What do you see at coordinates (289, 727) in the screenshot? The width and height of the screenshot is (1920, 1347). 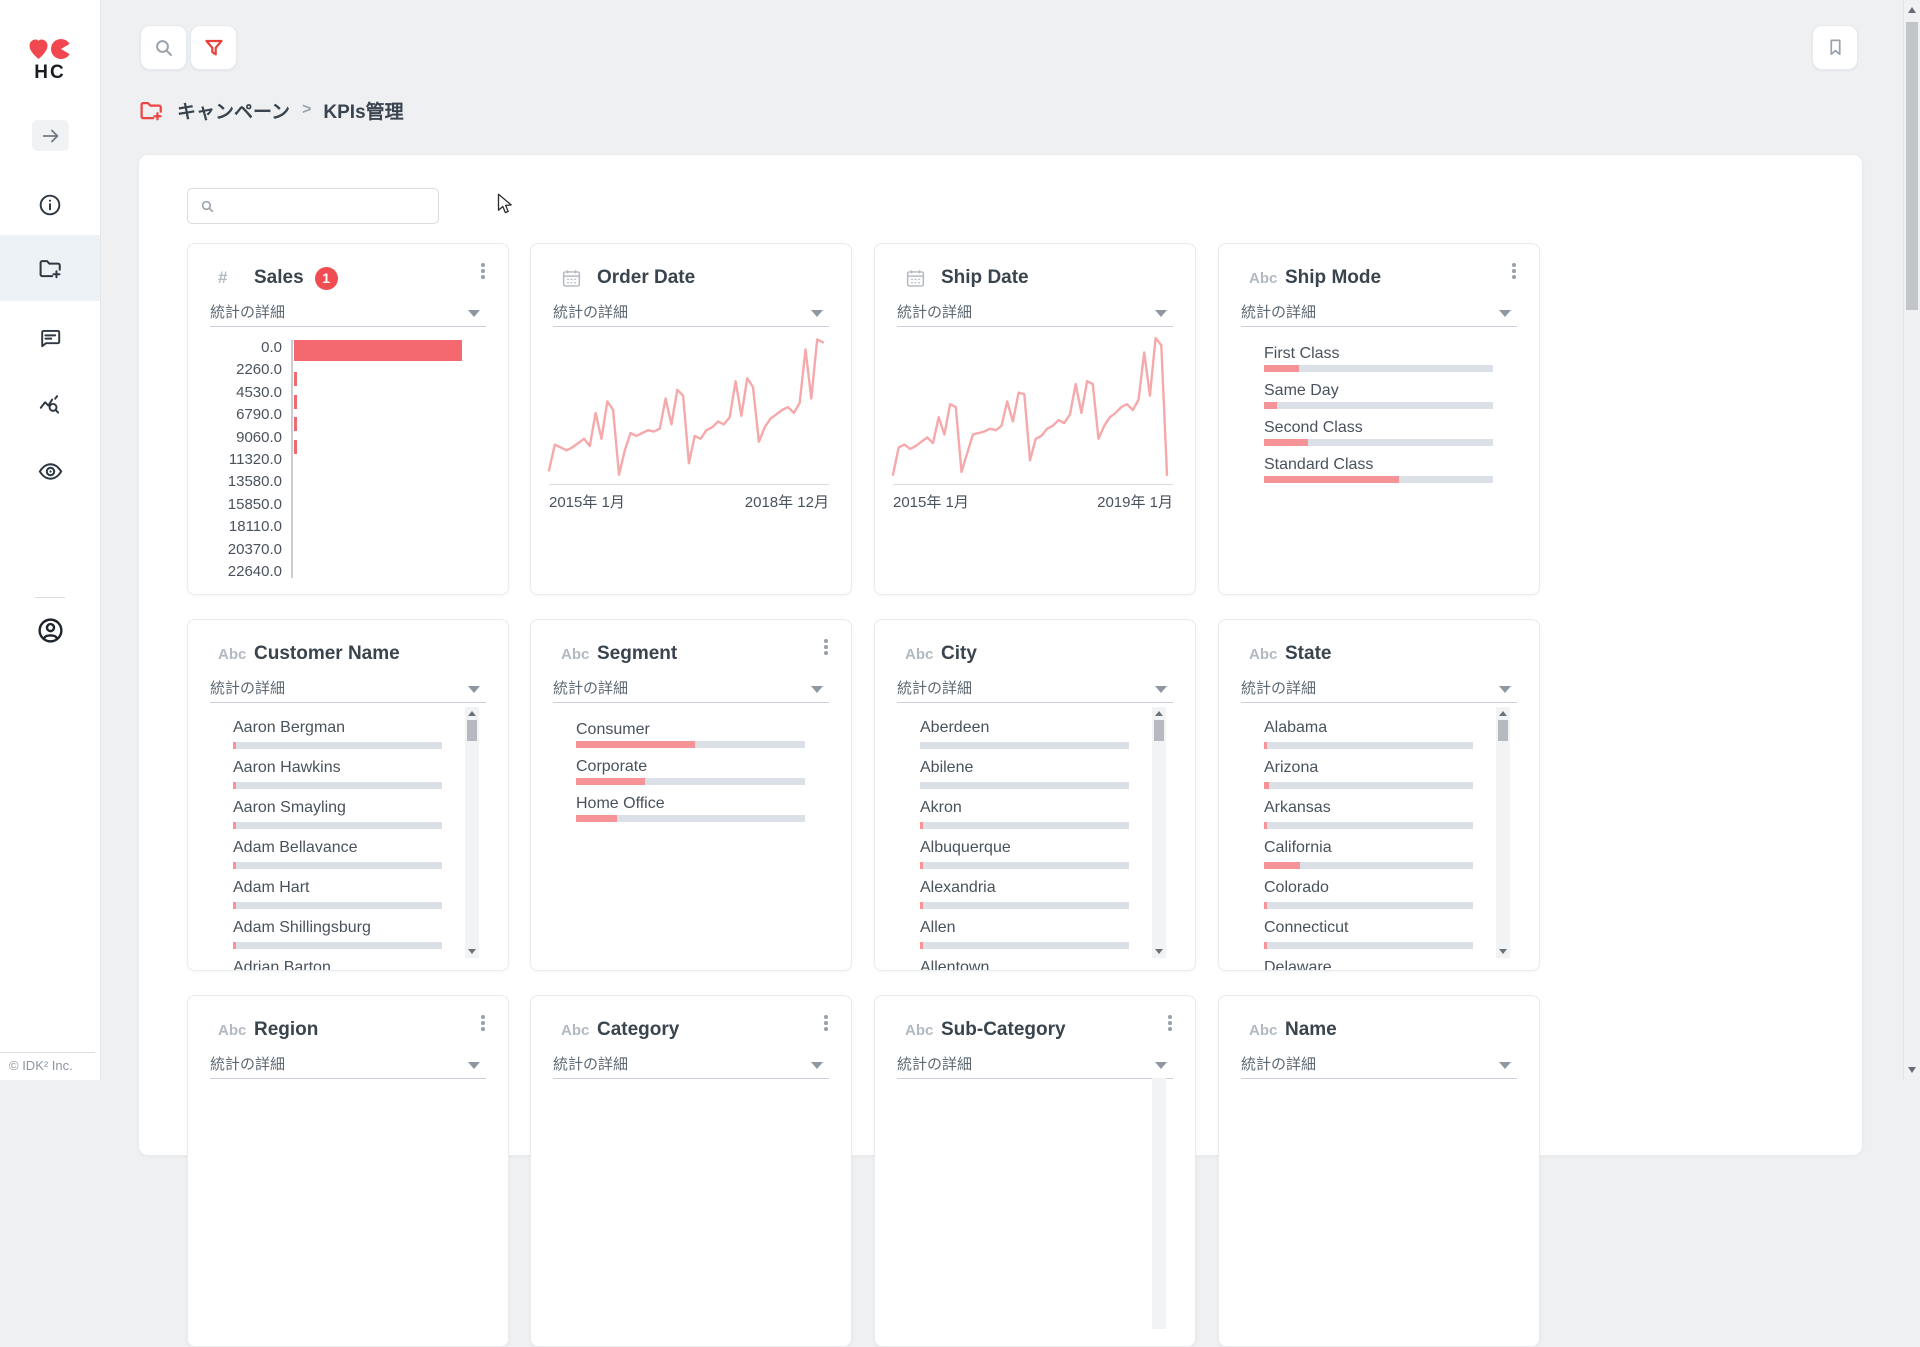 I see `value-row-label: Aaron Bergman` at bounding box center [289, 727].